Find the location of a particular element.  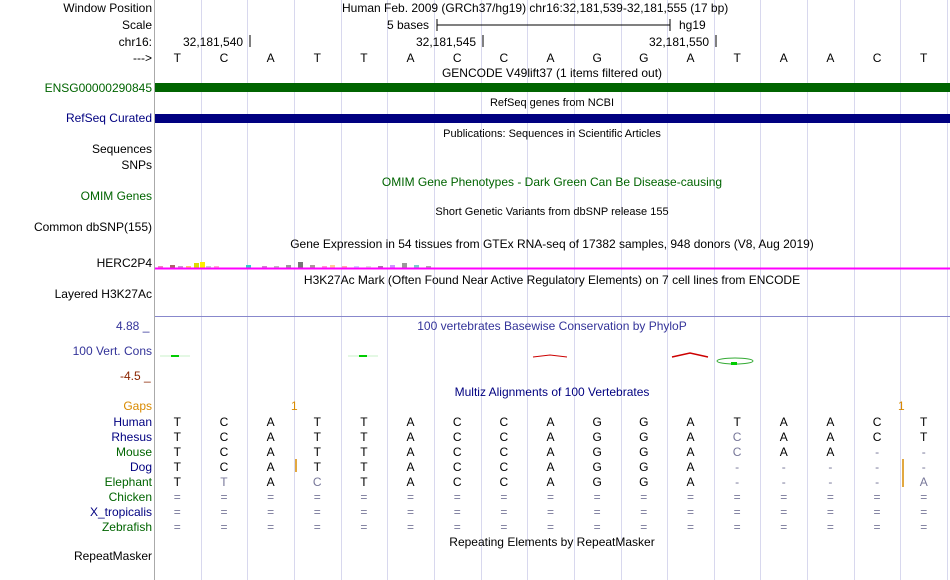

phylop-track-label: 100 Vert. Cons is located at coordinates (112, 351).